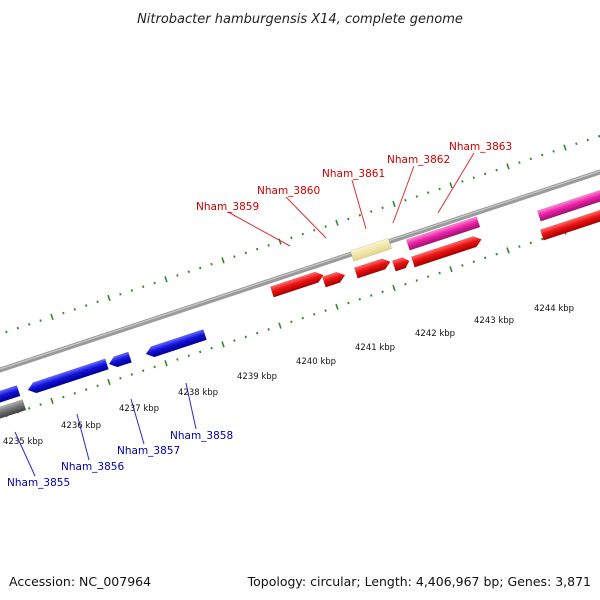 This screenshot has height=600, width=600. What do you see at coordinates (443, 233) in the screenshot?
I see `gene-box-magenta` at bounding box center [443, 233].